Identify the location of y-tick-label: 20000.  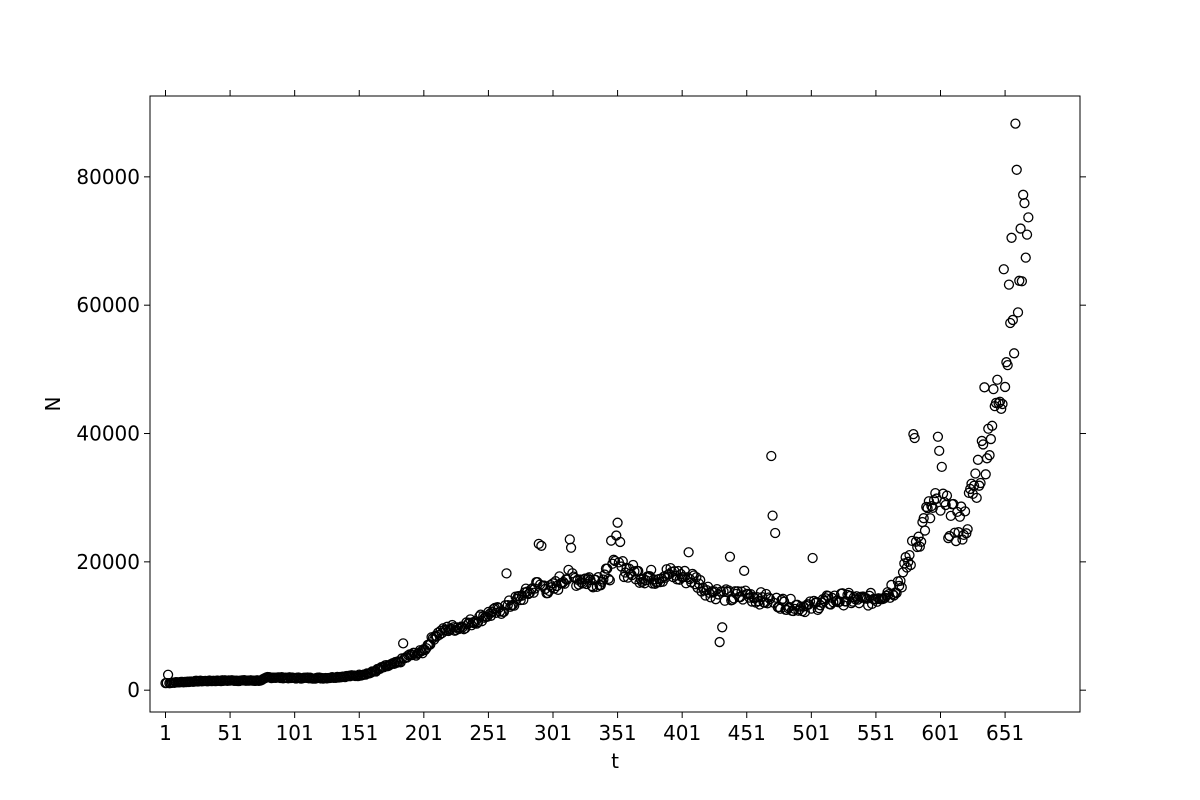
(108, 562).